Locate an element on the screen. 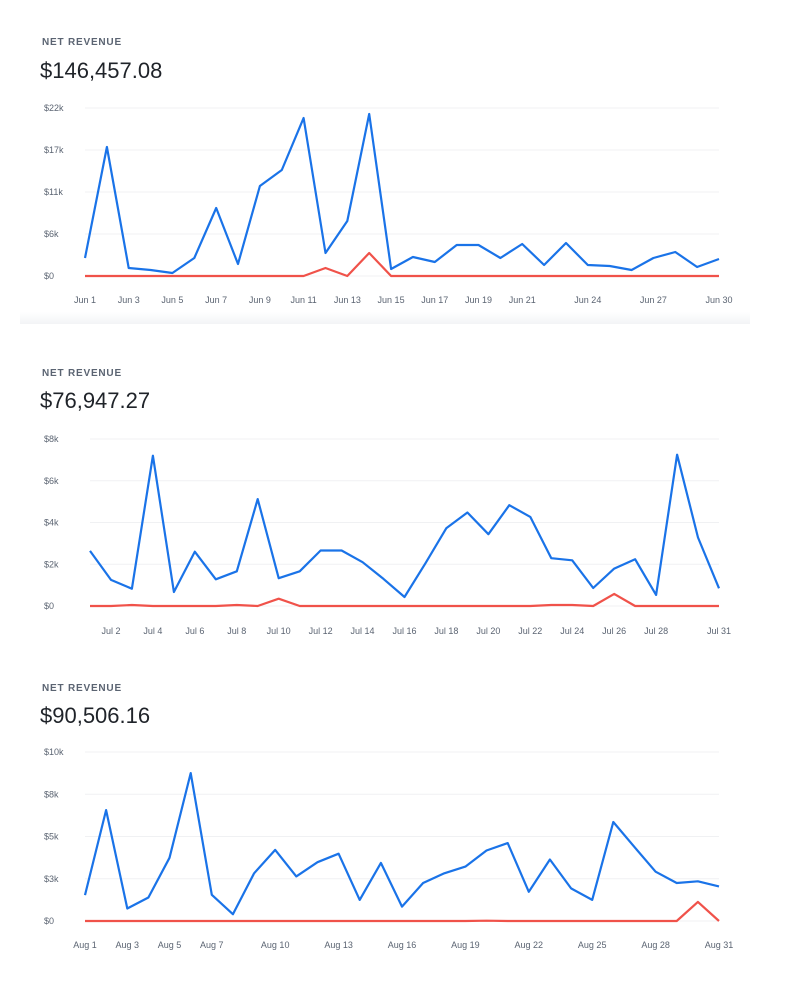 This screenshot has height=1000, width=800. x-tick-label: Jun 5 is located at coordinates (172, 300).